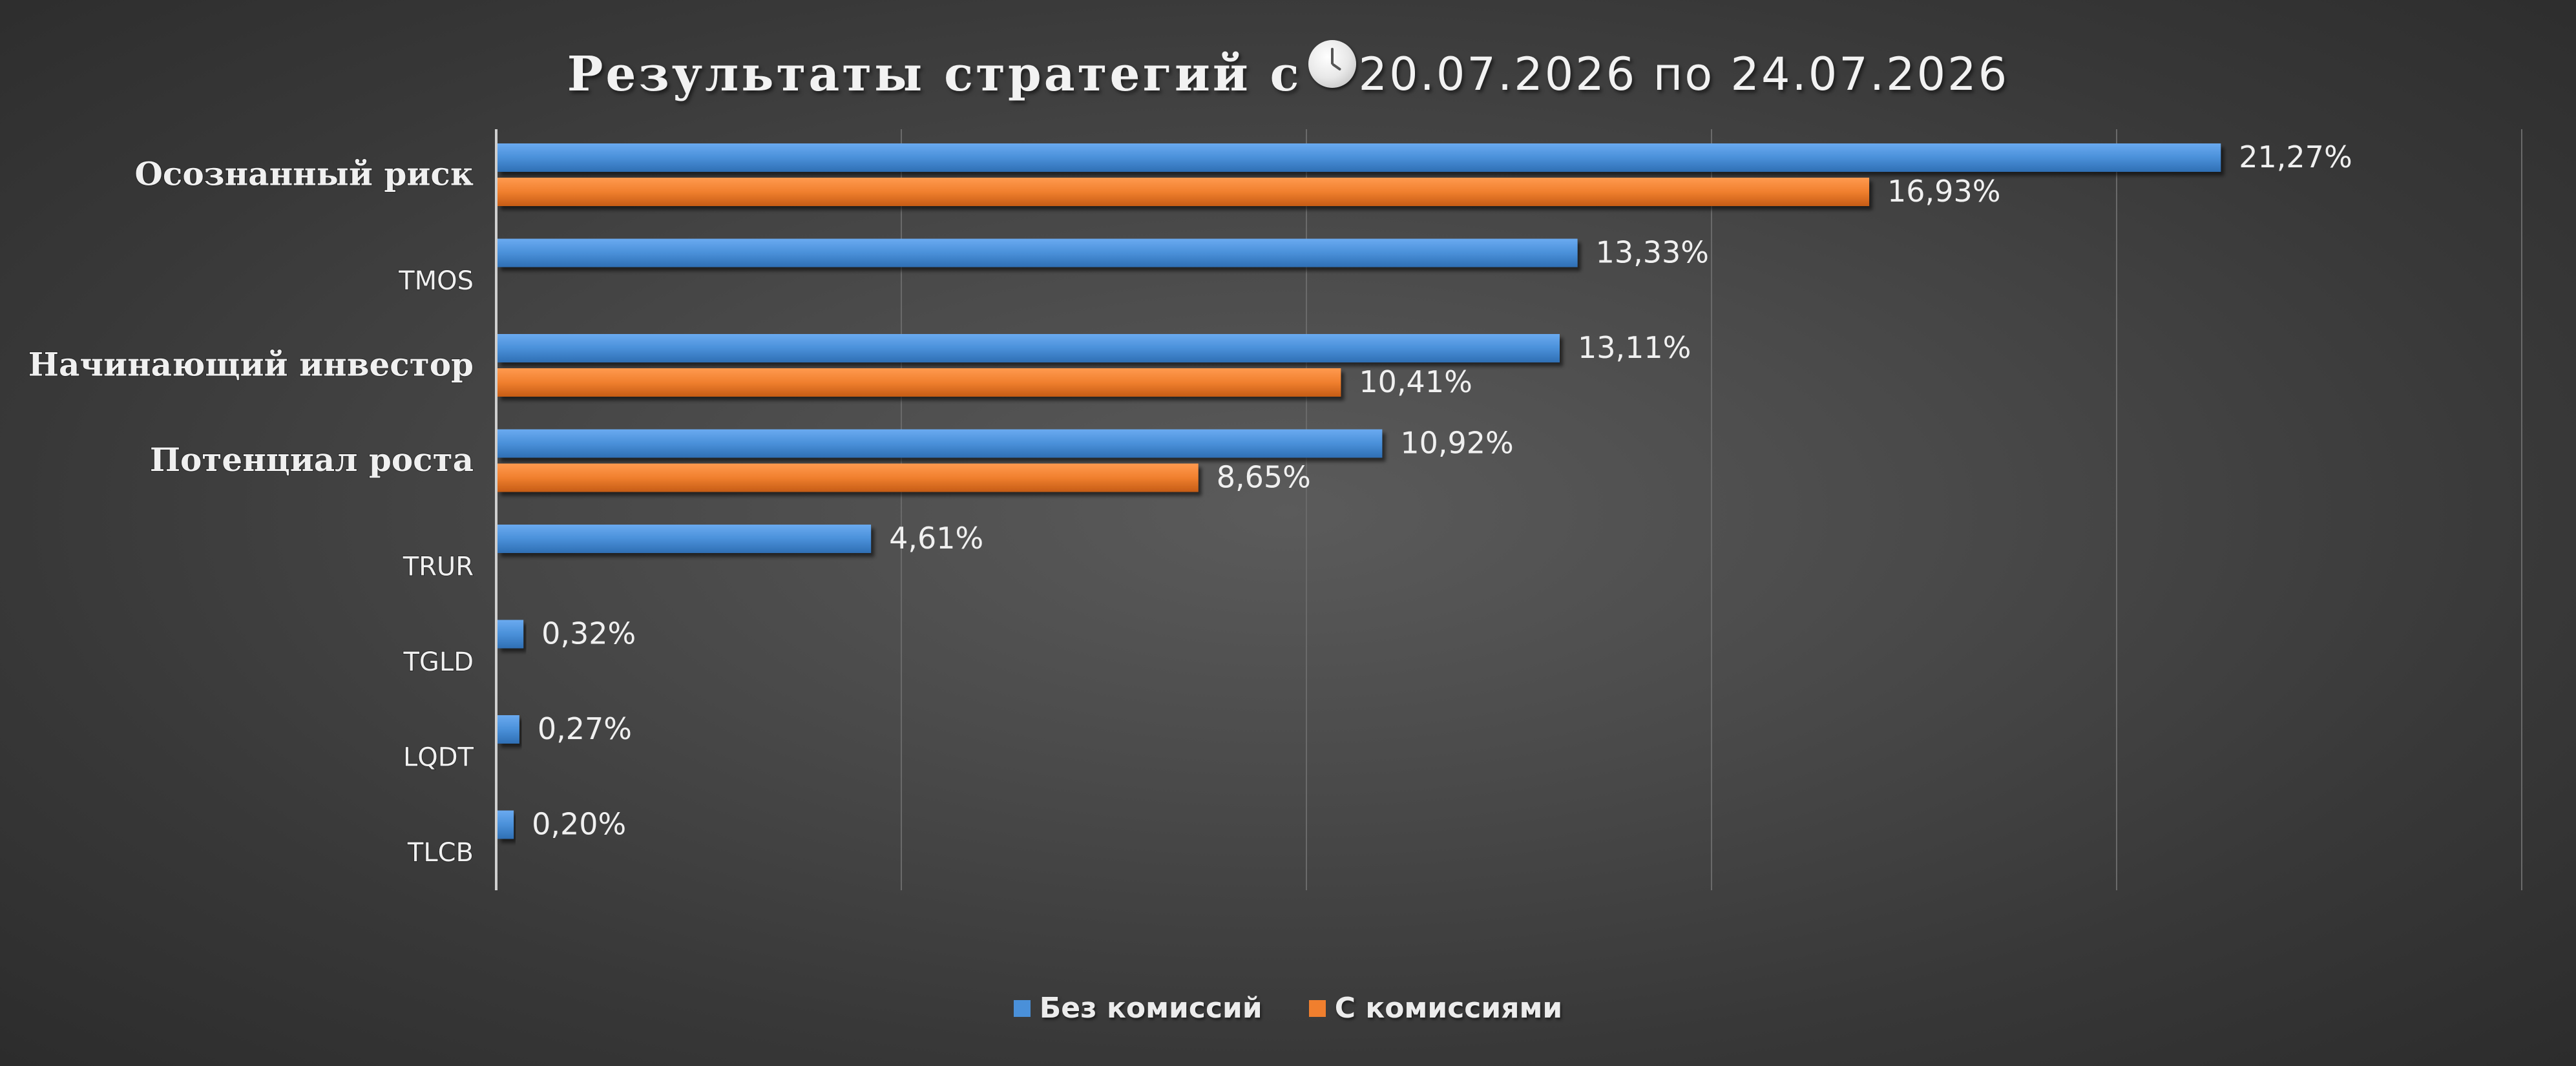 This screenshot has height=1066, width=2576. What do you see at coordinates (436, 281) in the screenshot?
I see `category-label: TMOS` at bounding box center [436, 281].